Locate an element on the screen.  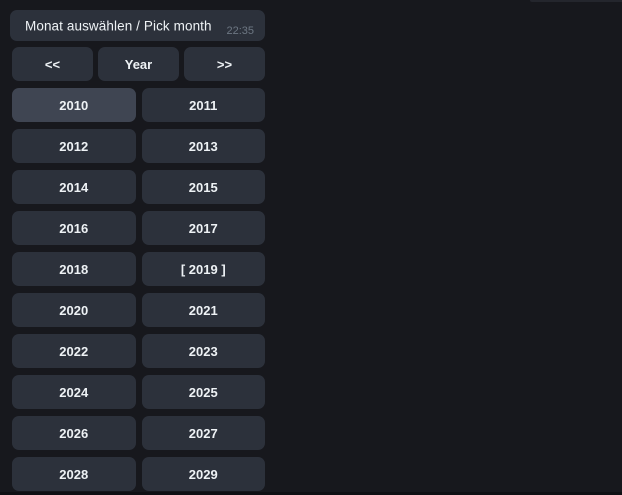
message-text: Monat auswählen / Pick month is located at coordinates (118, 25).